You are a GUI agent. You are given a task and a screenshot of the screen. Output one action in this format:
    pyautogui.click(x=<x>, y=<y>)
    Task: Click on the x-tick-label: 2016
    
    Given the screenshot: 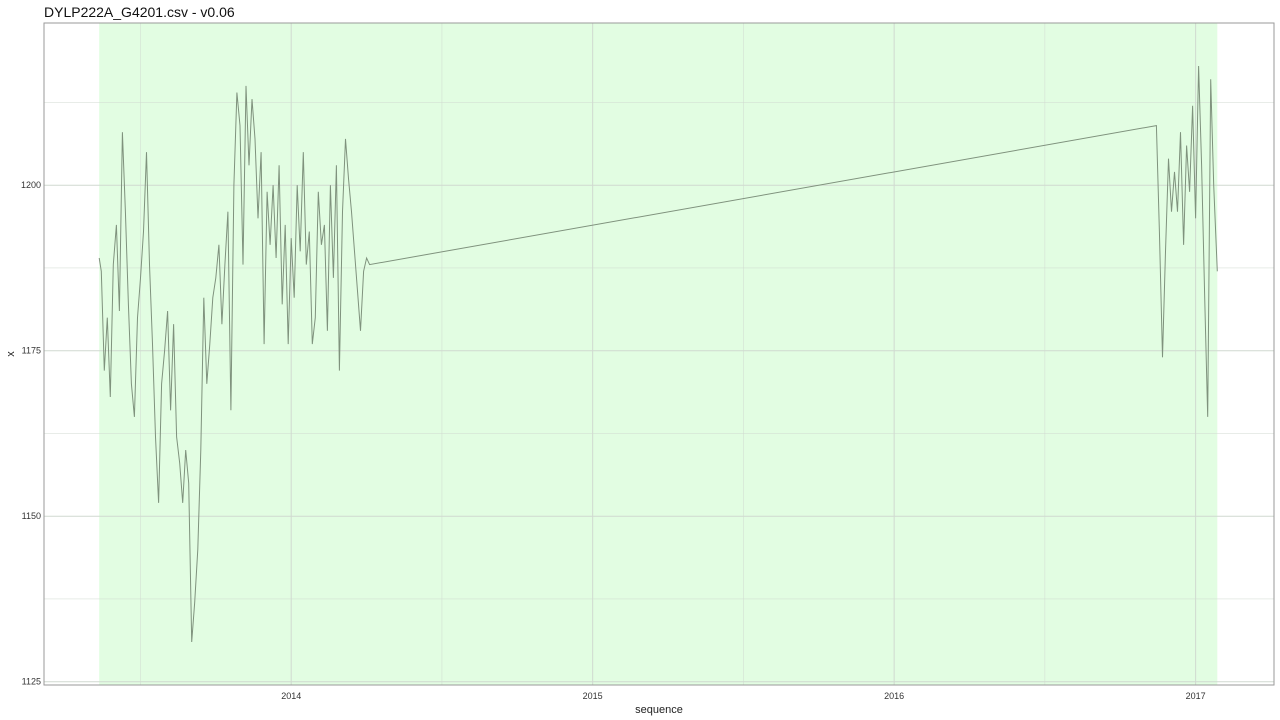 What is the action you would take?
    pyautogui.click(x=894, y=696)
    